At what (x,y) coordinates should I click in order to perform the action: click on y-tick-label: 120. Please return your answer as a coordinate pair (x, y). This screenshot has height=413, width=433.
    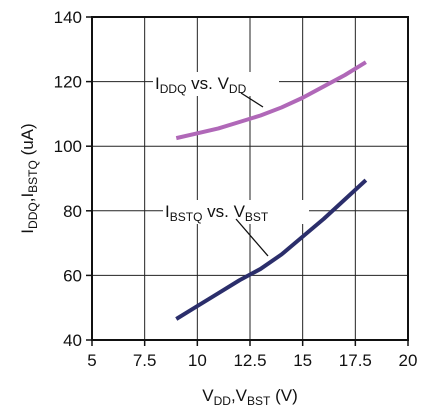
    Looking at the image, I should click on (68, 82).